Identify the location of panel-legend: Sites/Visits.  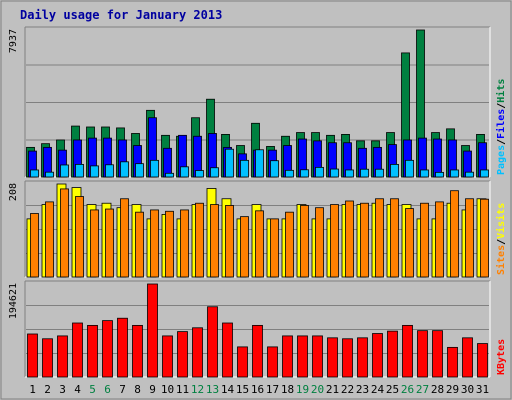
(501, 239).